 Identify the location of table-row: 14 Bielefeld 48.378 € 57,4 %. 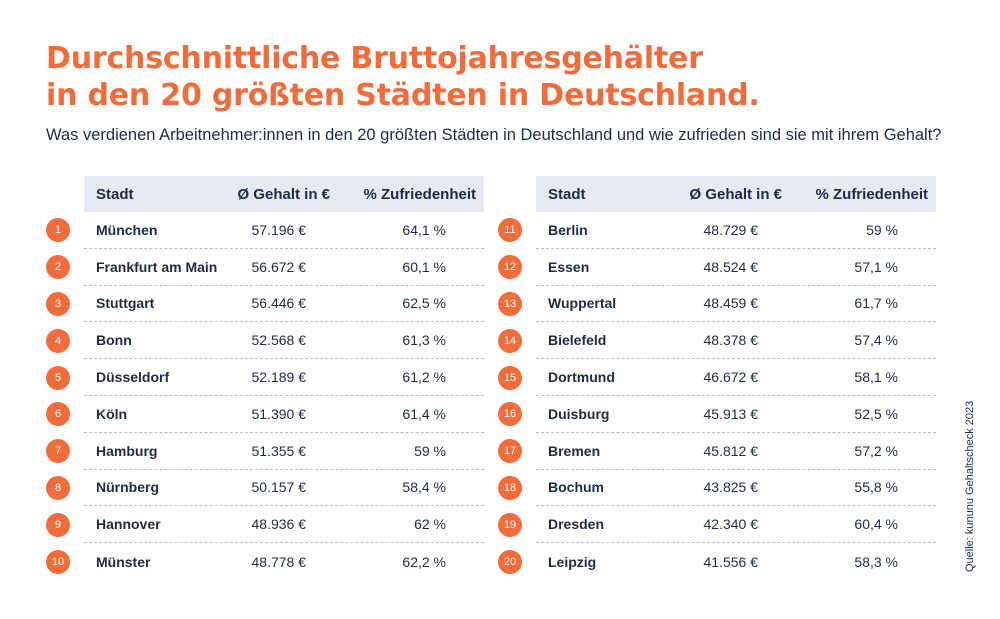
(717, 341).